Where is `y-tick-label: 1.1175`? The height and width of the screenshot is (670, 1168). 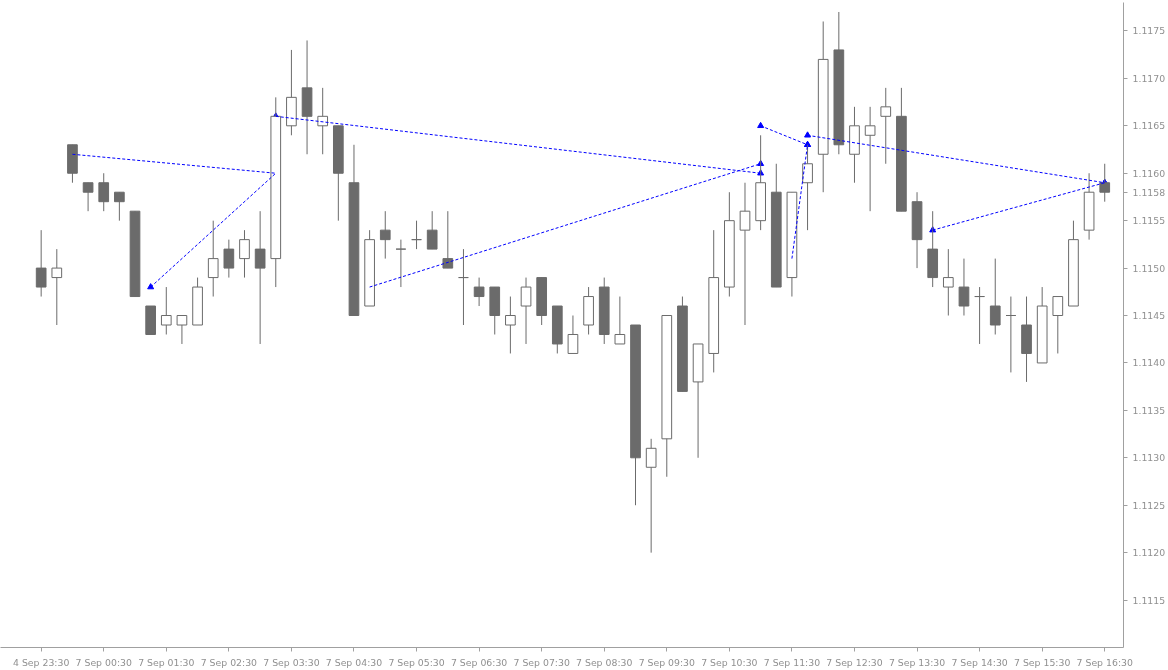
y-tick-label: 1.1175 is located at coordinates (1149, 31).